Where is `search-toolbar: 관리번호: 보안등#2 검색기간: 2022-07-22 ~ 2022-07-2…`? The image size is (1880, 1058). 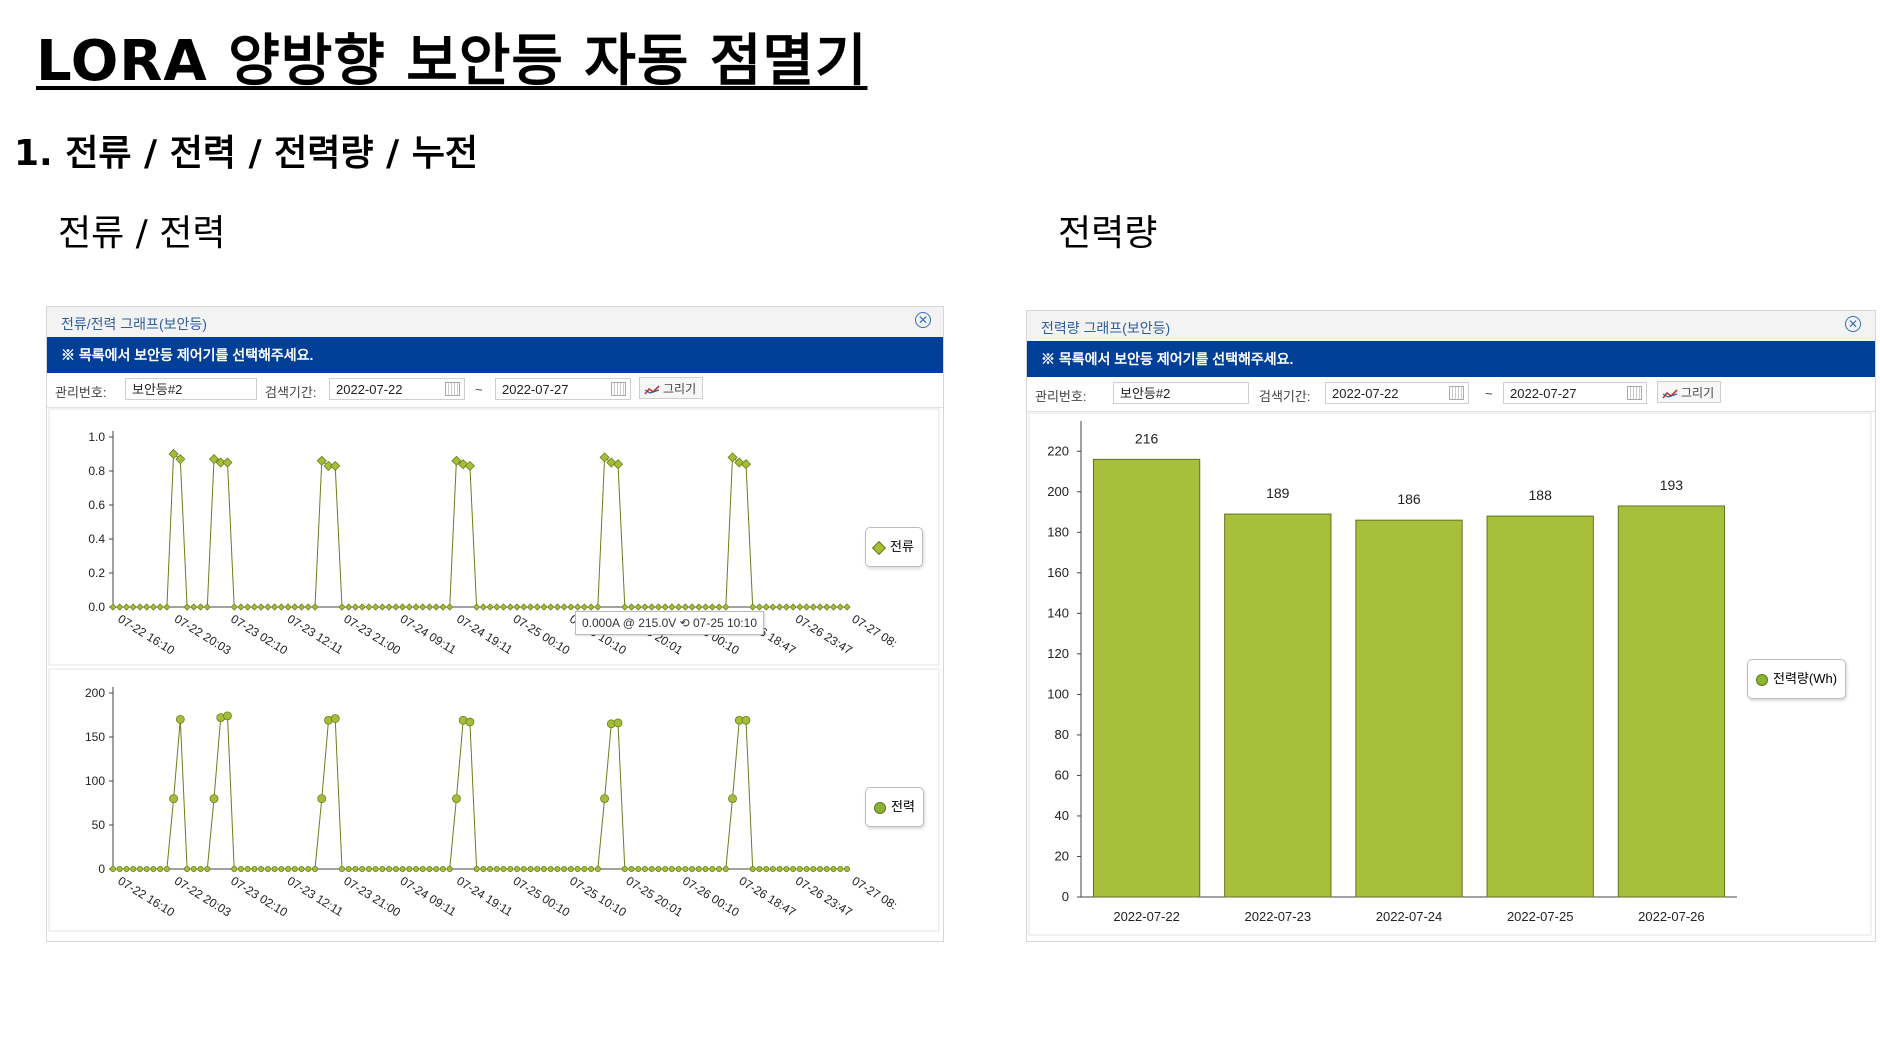 search-toolbar: 관리번호: 보안등#2 검색기간: 2022-07-22 ~ 2022-07-2… is located at coordinates (1451, 394).